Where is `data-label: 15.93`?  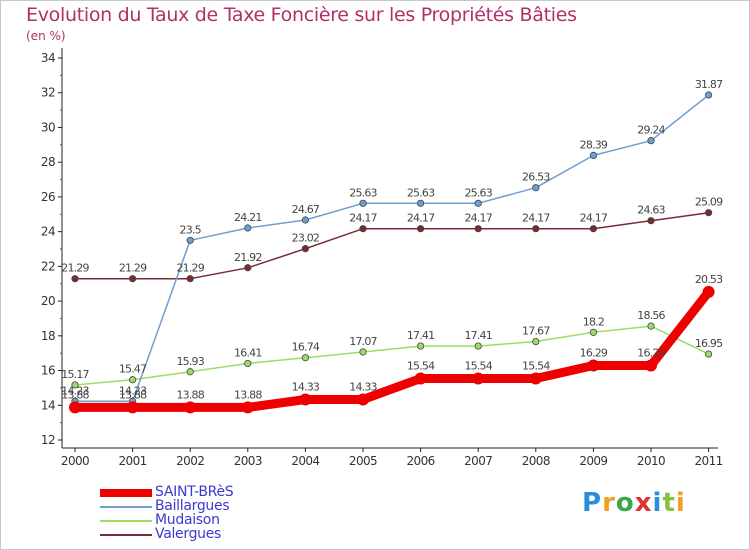
data-label: 15.93 is located at coordinates (190, 361).